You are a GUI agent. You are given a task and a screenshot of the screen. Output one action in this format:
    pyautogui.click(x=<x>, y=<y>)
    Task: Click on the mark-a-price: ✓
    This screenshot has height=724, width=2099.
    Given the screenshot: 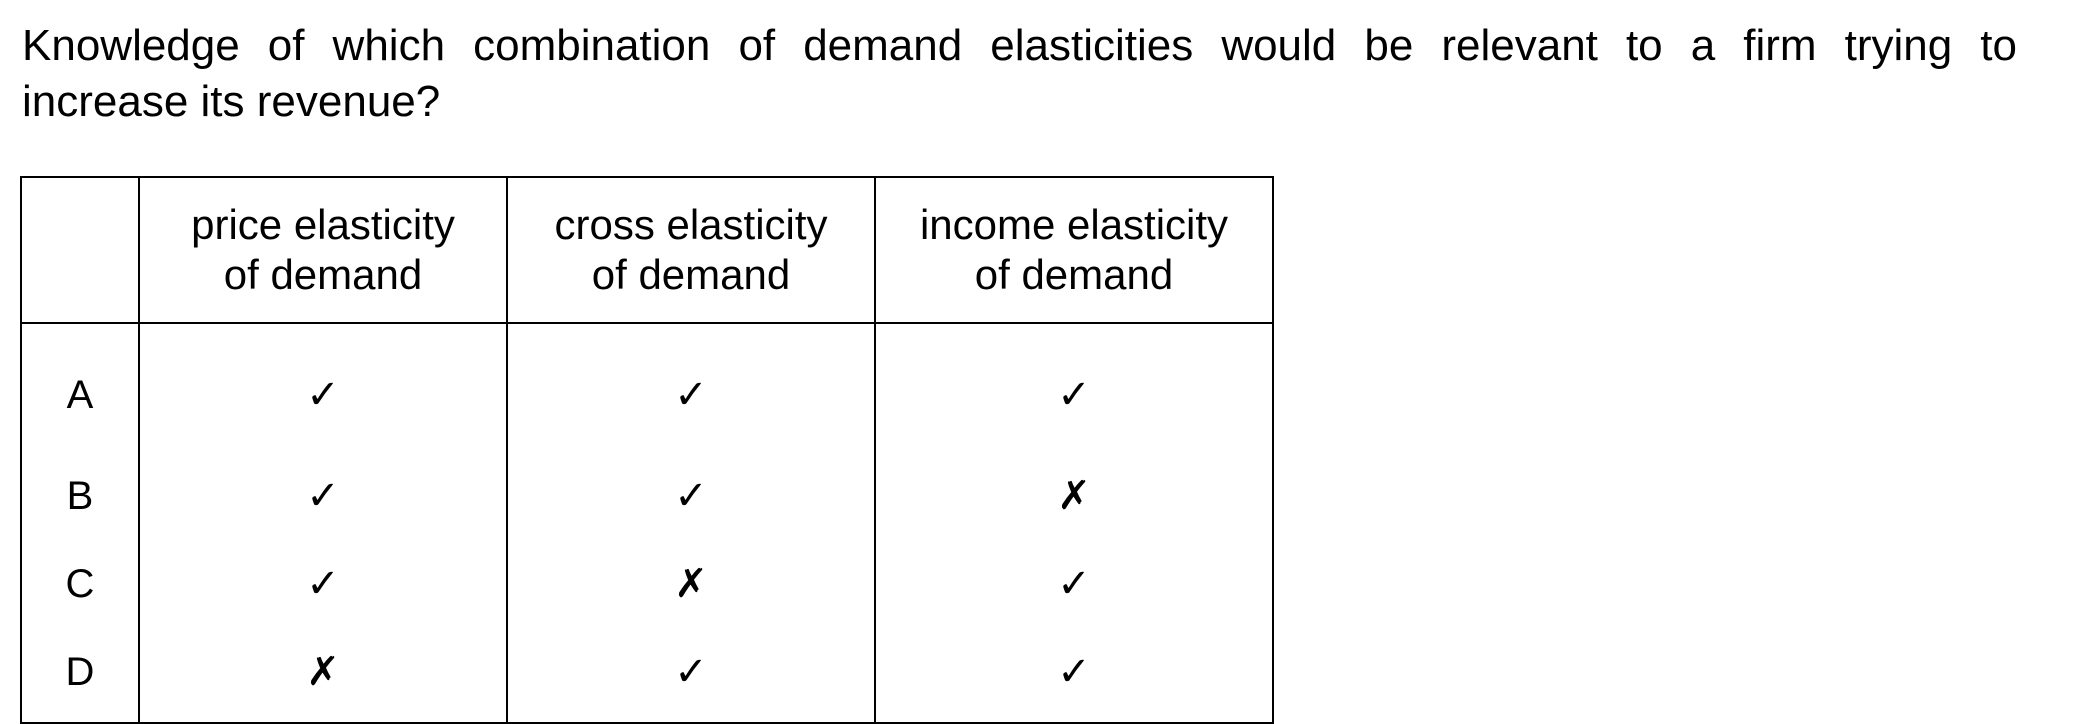 What is the action you would take?
    pyautogui.click(x=323, y=387)
    